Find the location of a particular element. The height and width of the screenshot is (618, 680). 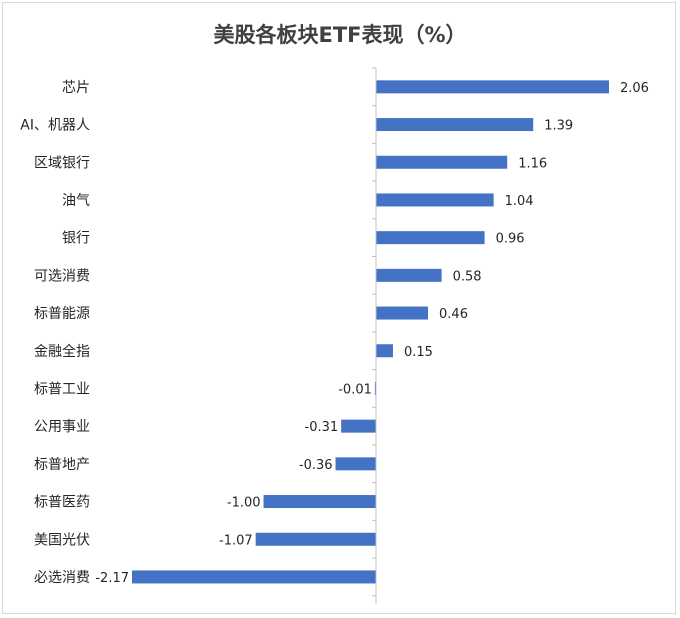

category-label: 标普能源 is located at coordinates (62, 314).